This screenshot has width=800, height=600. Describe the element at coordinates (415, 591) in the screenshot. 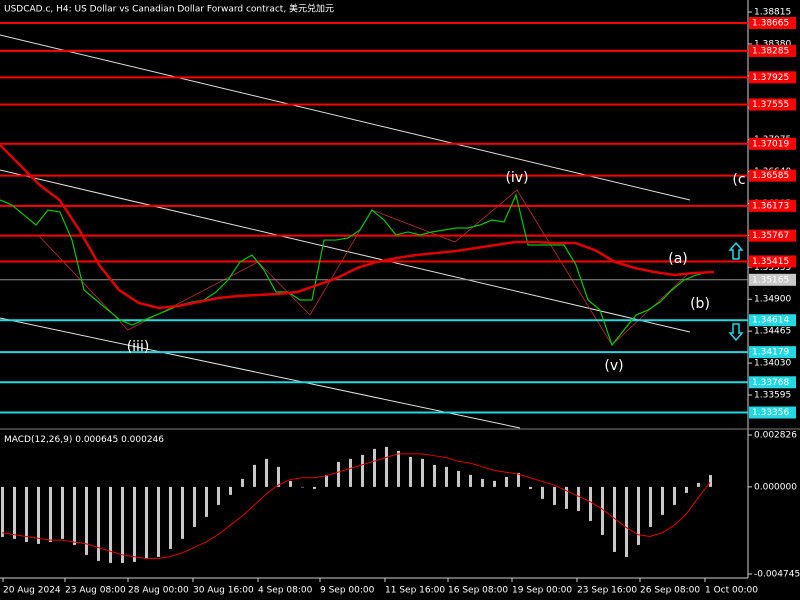

I see `x-tick-label: 11 Sep 16:00` at that location.